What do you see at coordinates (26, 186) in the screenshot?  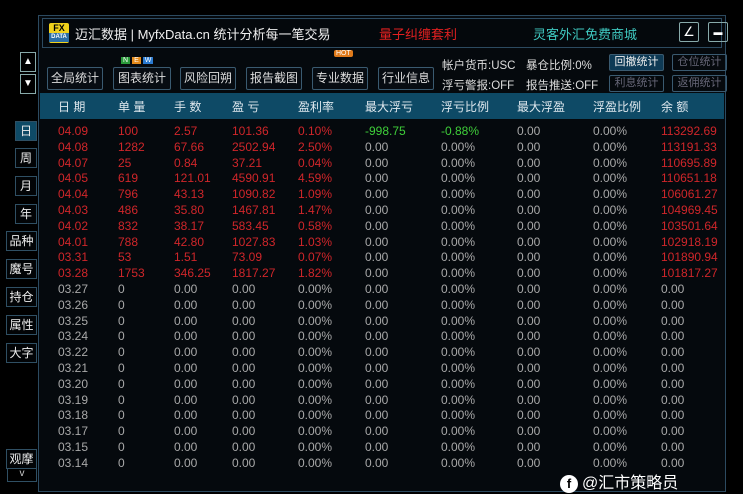 I see `sidebar-item-month: 月` at bounding box center [26, 186].